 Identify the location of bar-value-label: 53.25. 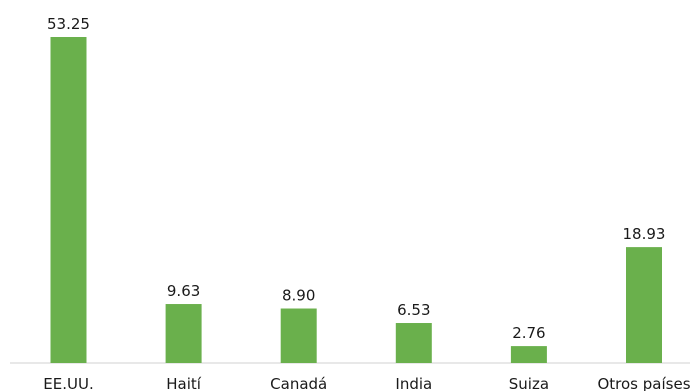
(68, 24).